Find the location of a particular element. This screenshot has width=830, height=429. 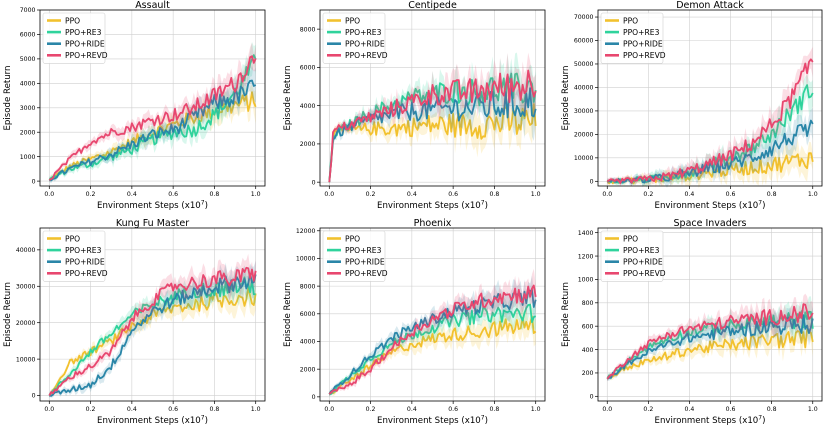

band-ppo is located at coordinates (152, 337).